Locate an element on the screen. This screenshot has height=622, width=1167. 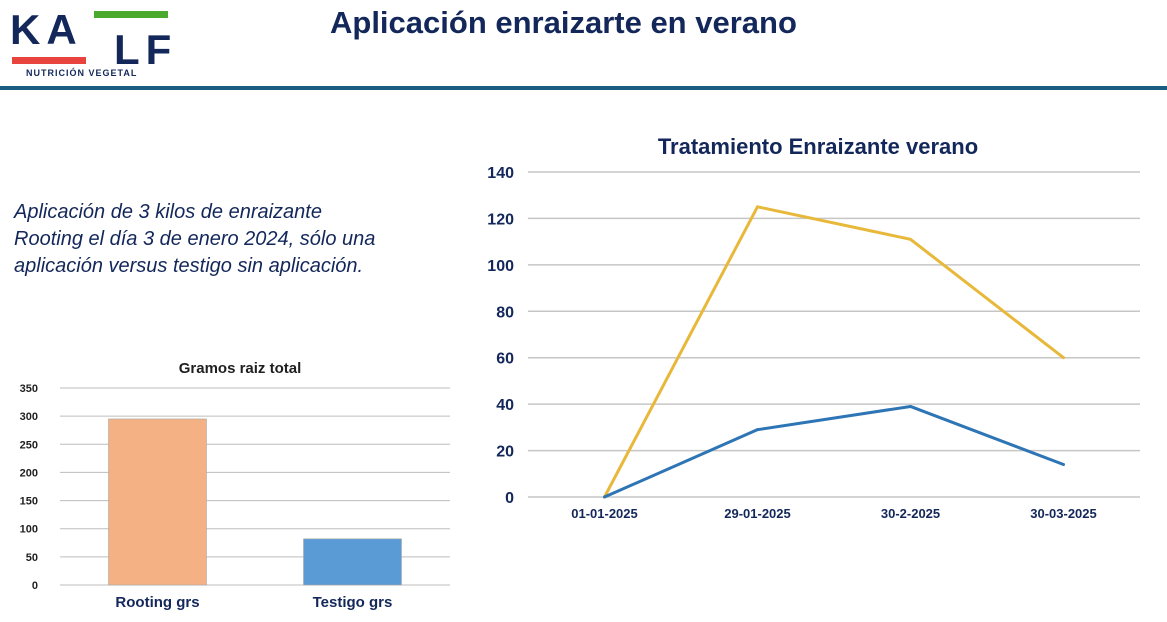
kalf-logo: KA LF NUTRICIÓN VEGETAL is located at coordinates (93, 42).